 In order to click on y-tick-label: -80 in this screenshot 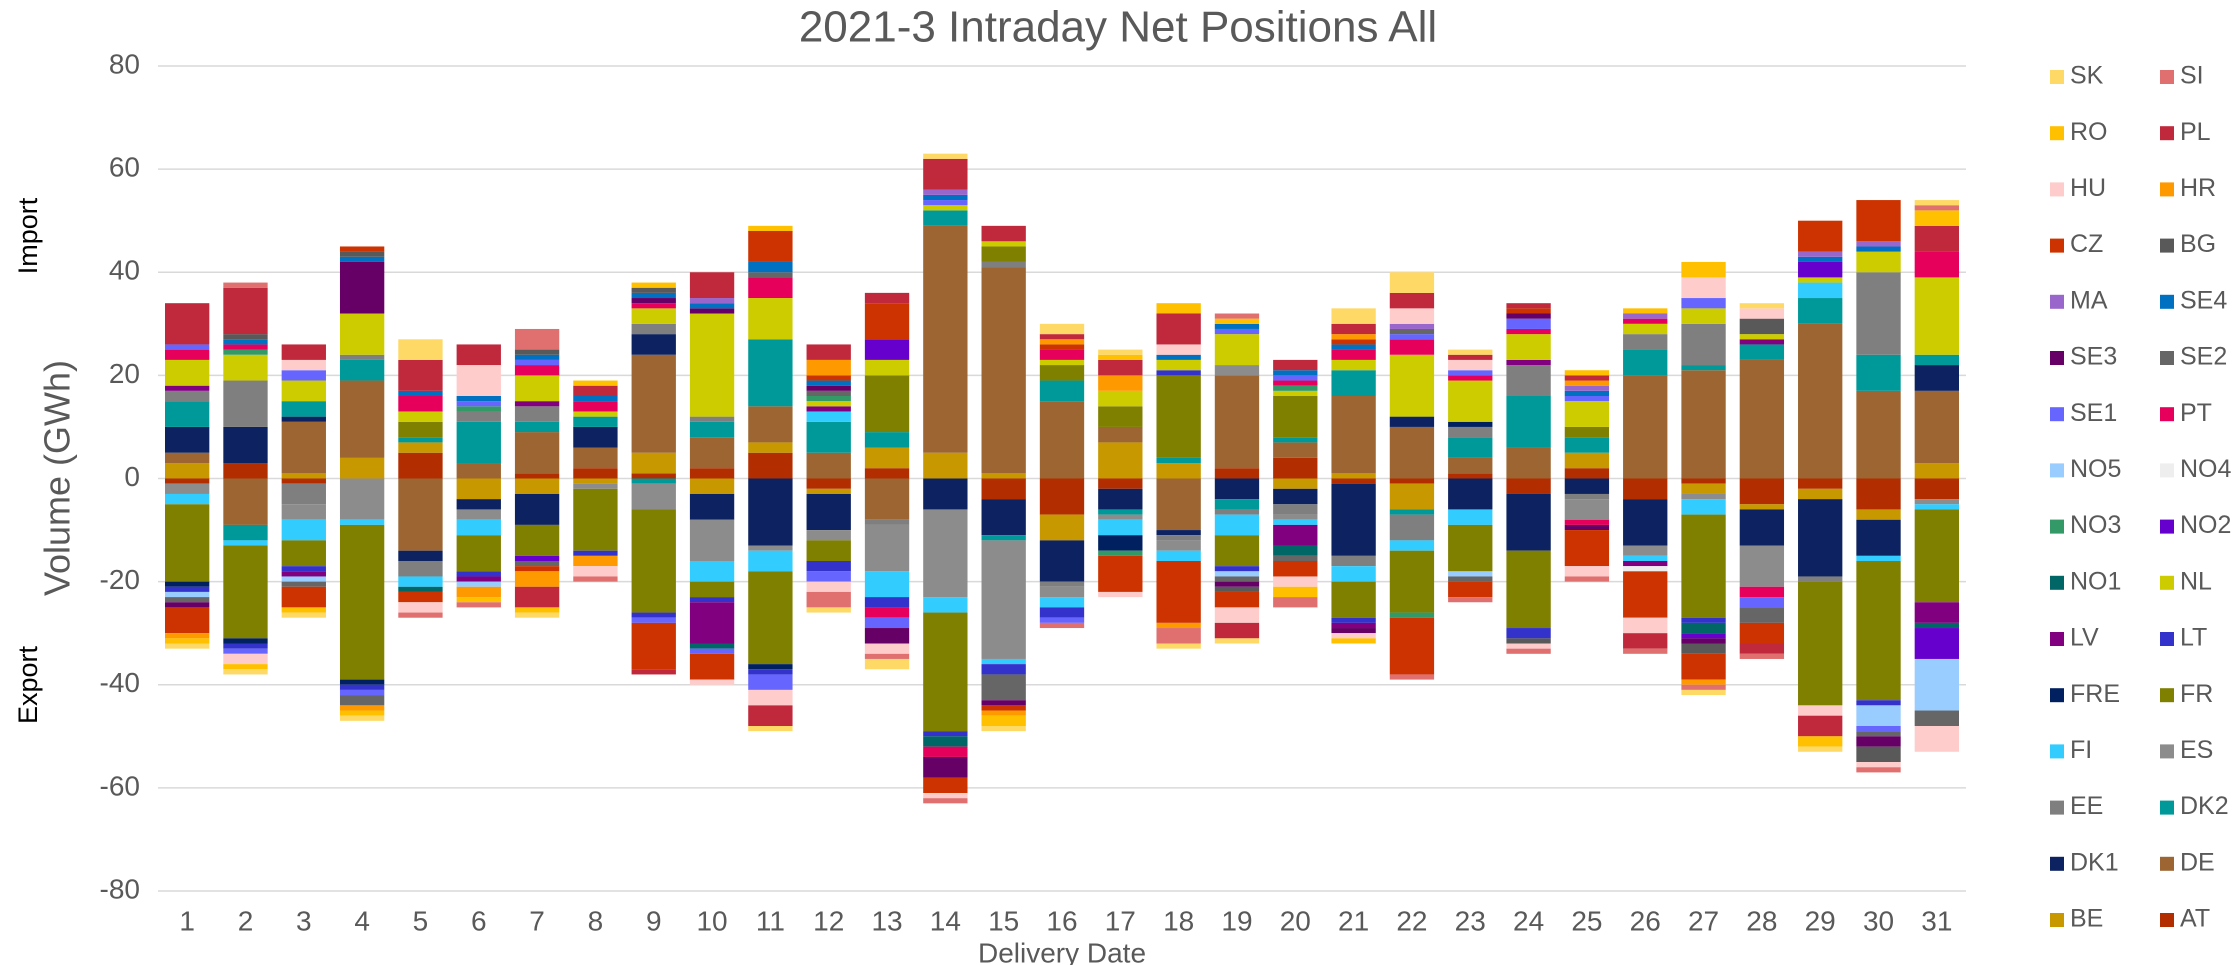, I will do `click(120, 888)`.